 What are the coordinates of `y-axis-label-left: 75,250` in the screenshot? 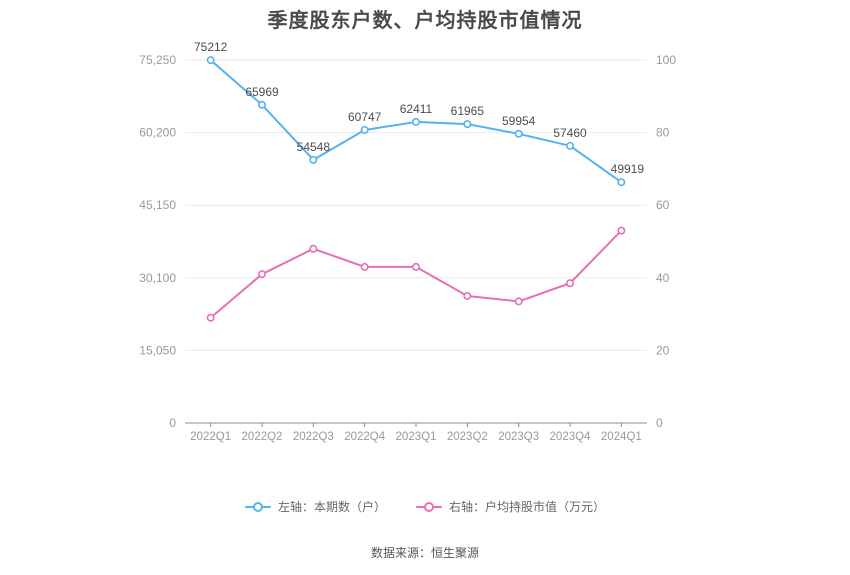 It's located at (157, 60).